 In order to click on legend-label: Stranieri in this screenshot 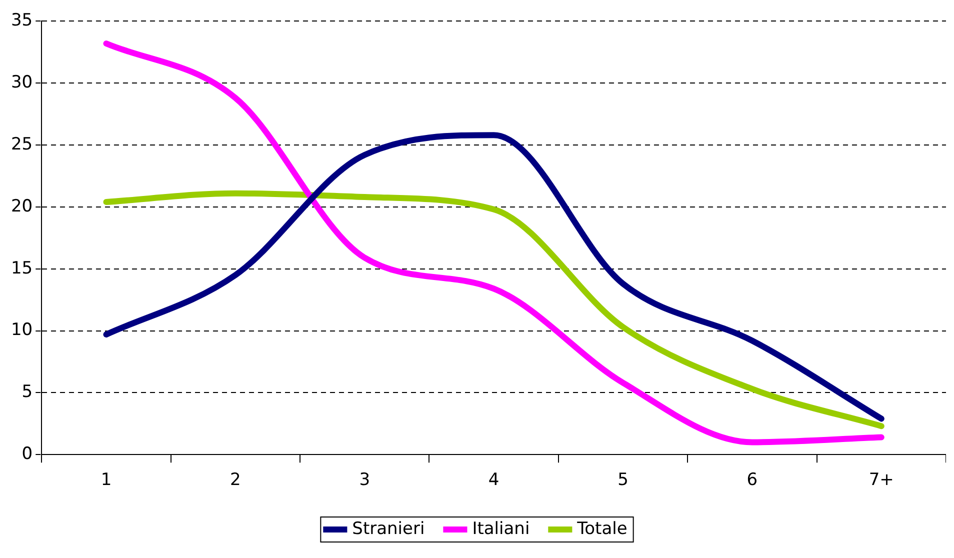, I will do `click(388, 528)`.